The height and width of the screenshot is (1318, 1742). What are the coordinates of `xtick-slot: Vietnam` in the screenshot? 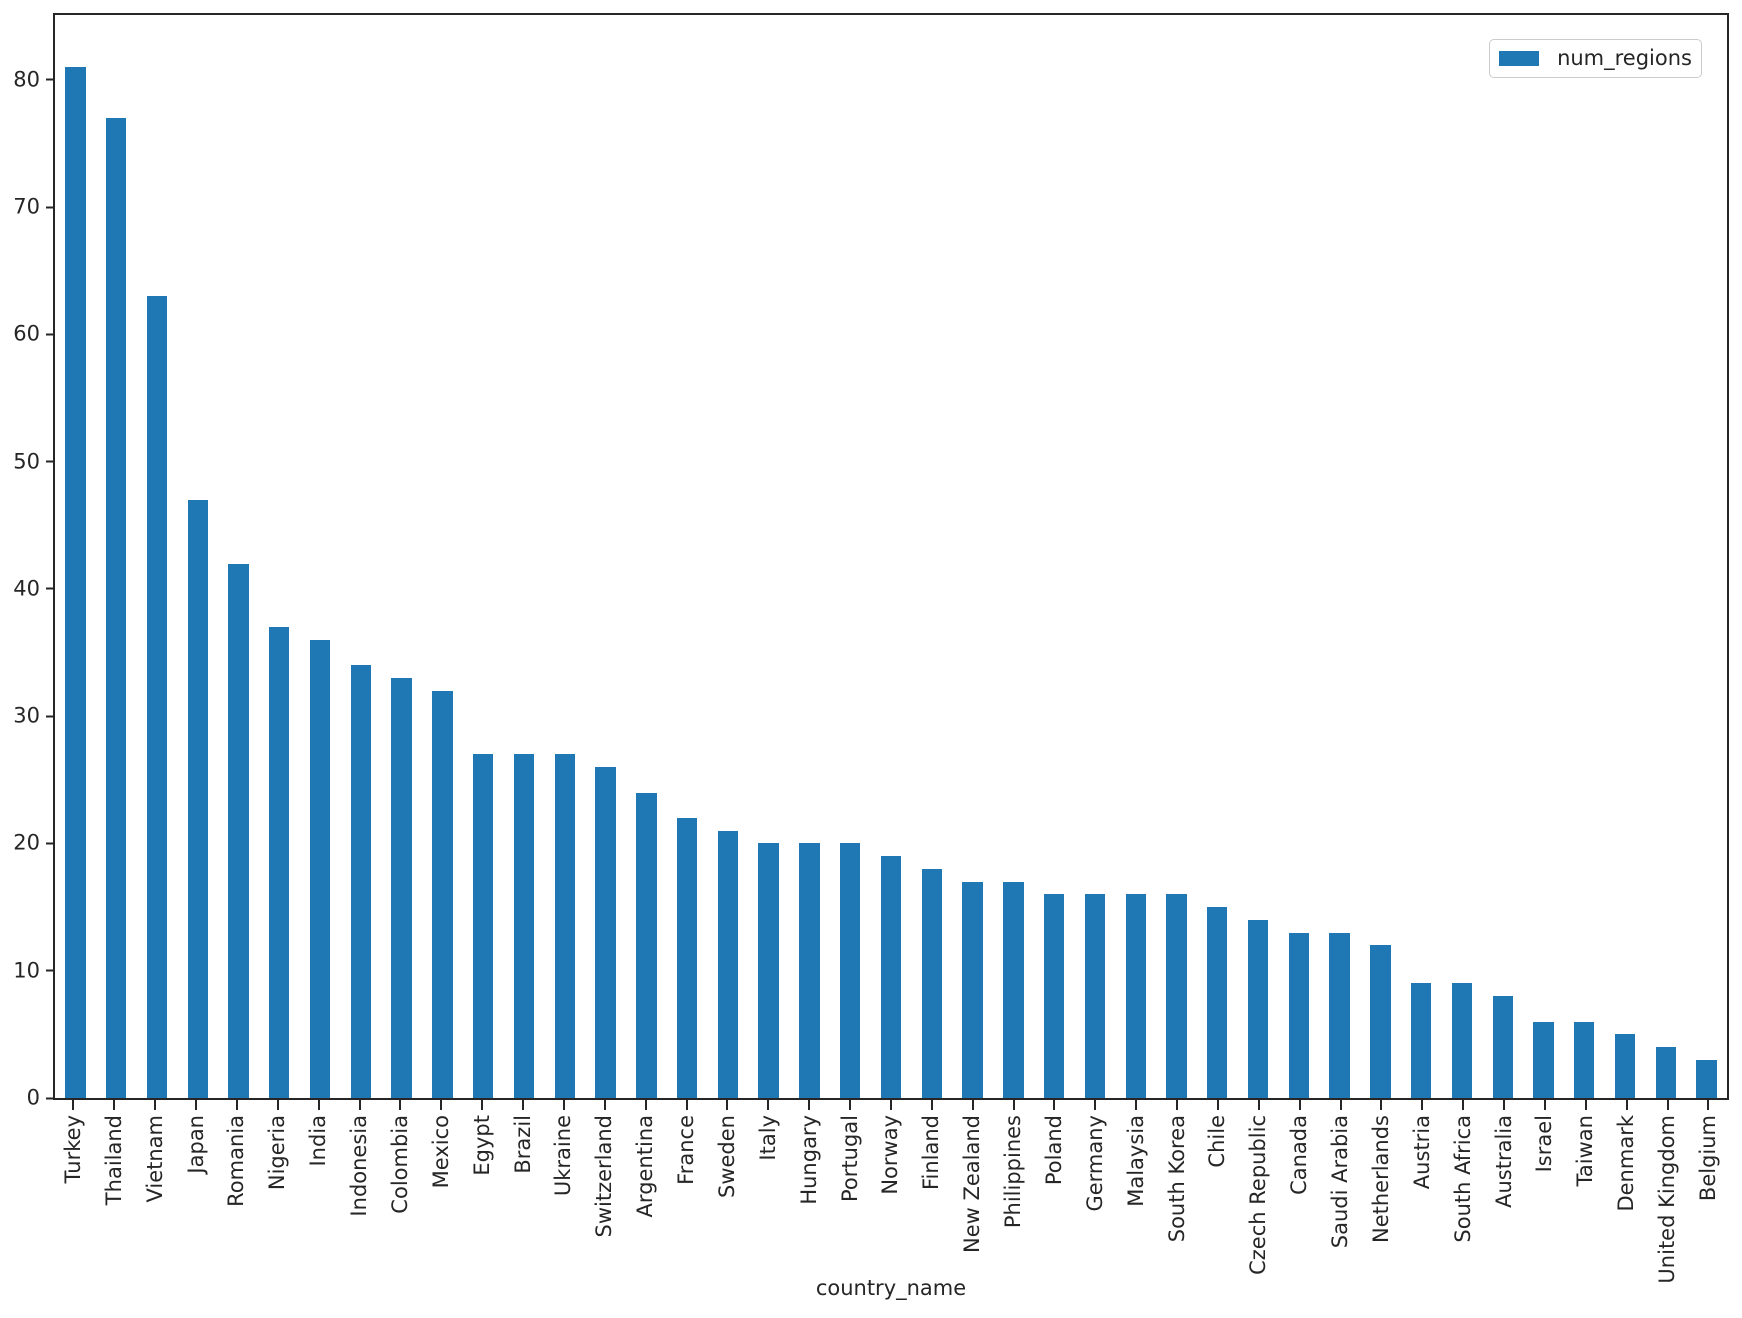 It's located at (155, 1192).